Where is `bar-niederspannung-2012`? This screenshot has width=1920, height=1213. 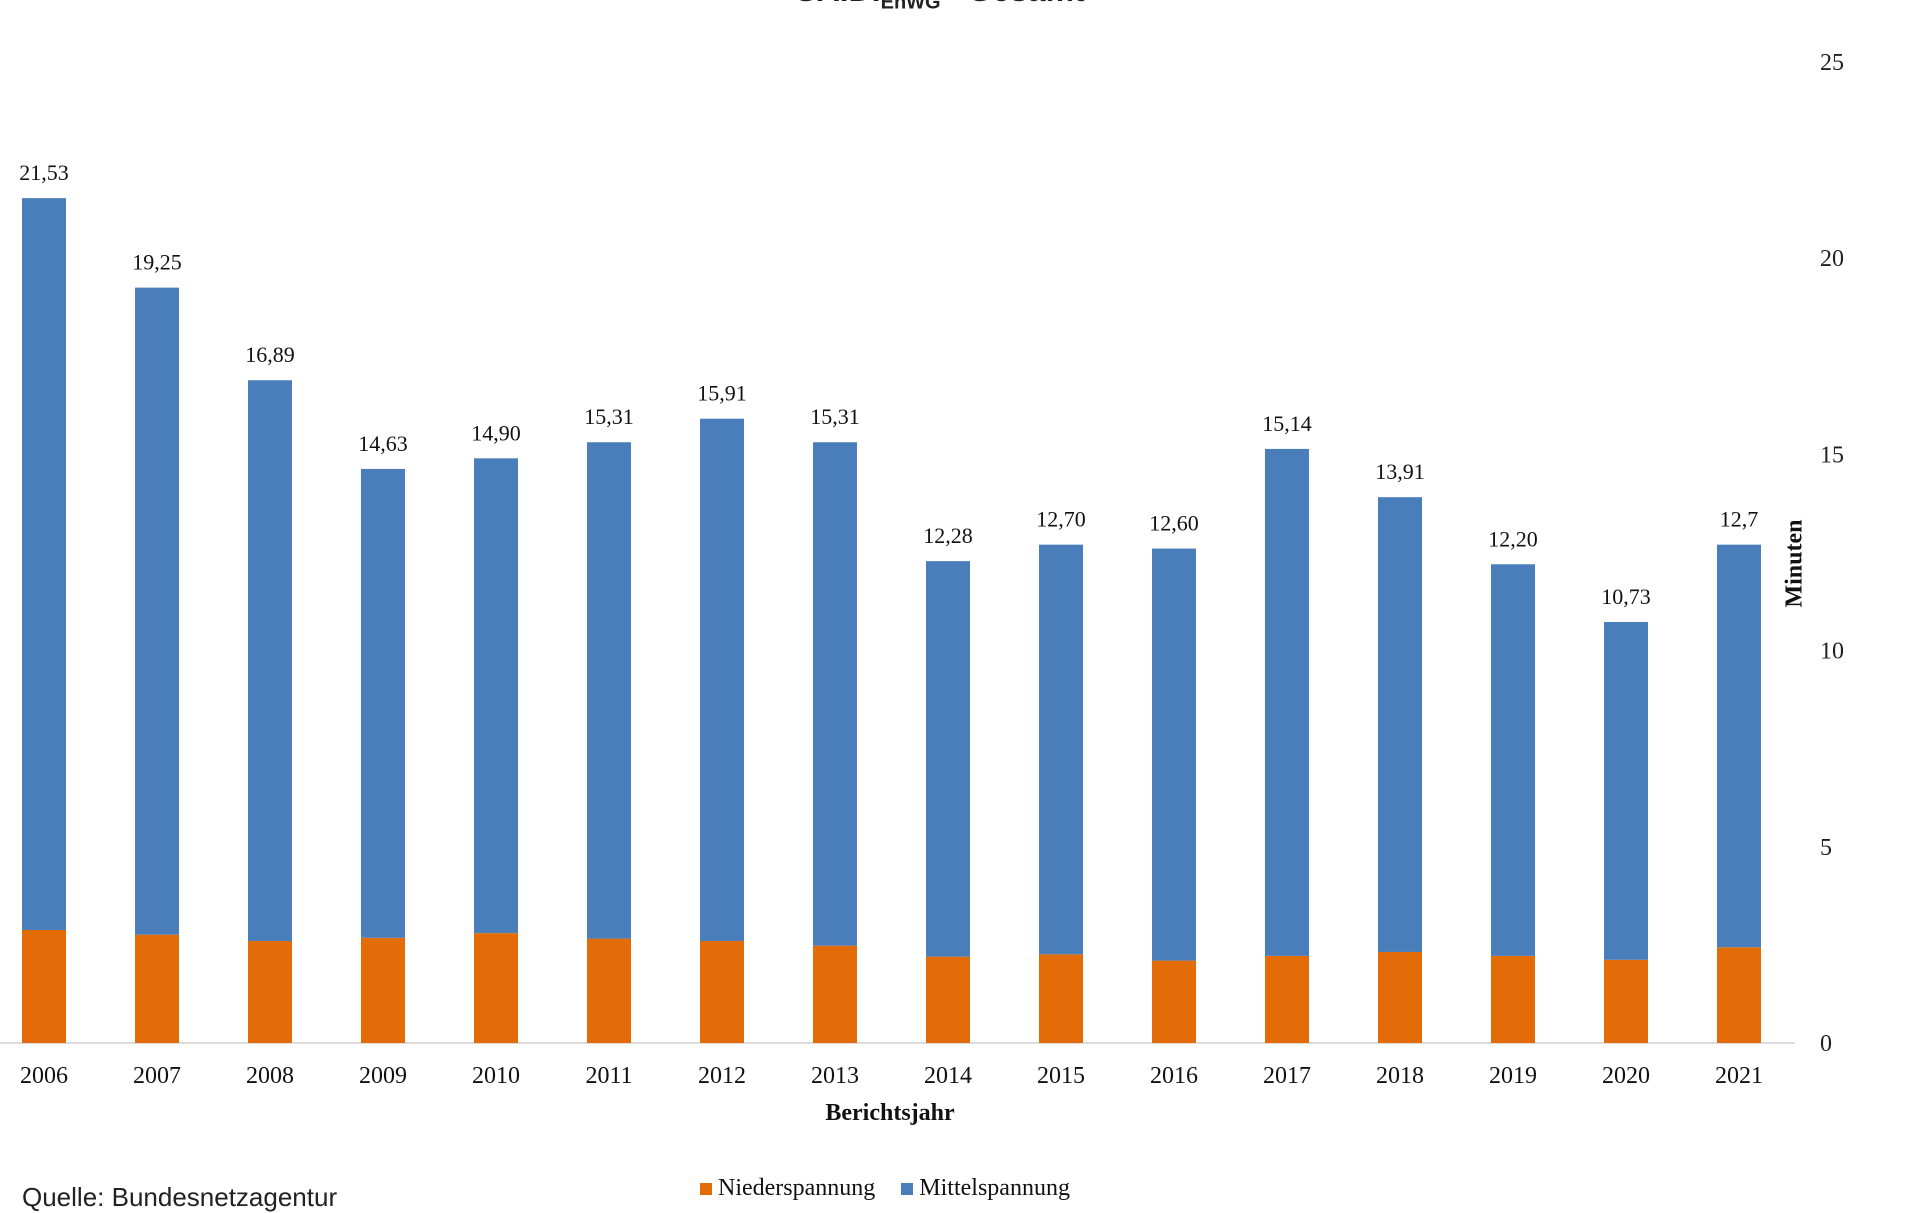 bar-niederspannung-2012 is located at coordinates (722, 991).